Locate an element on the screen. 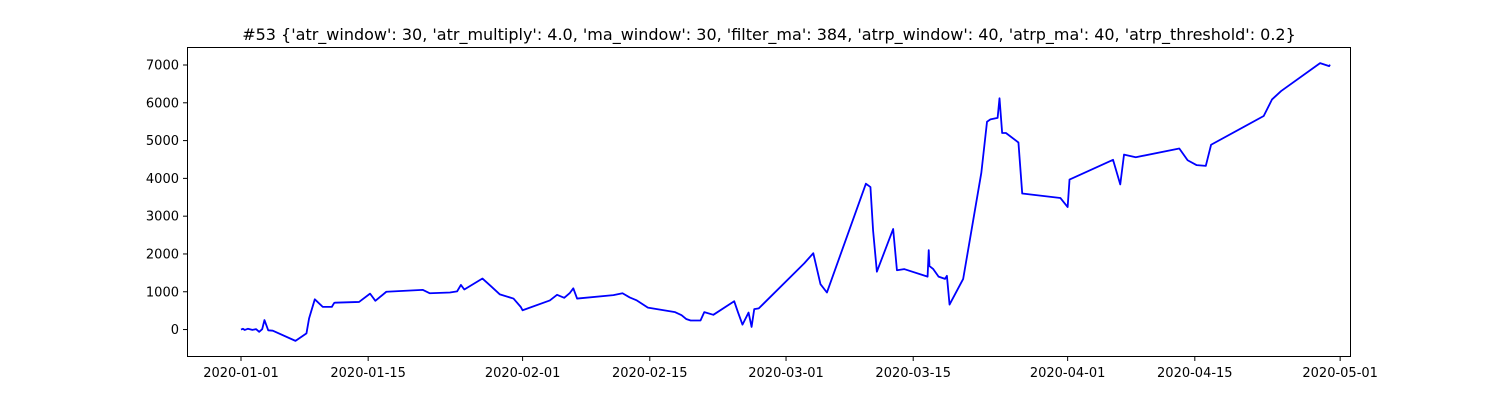 The width and height of the screenshot is (1500, 400). y-tick-label: 6000 is located at coordinates (162, 103).